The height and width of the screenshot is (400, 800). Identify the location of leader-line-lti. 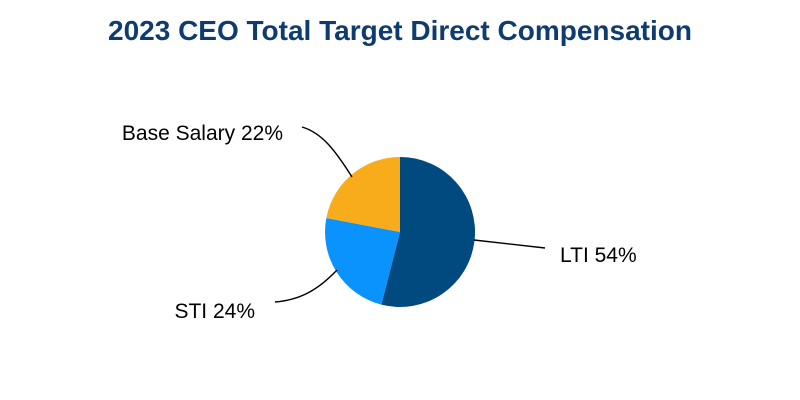
(509, 244).